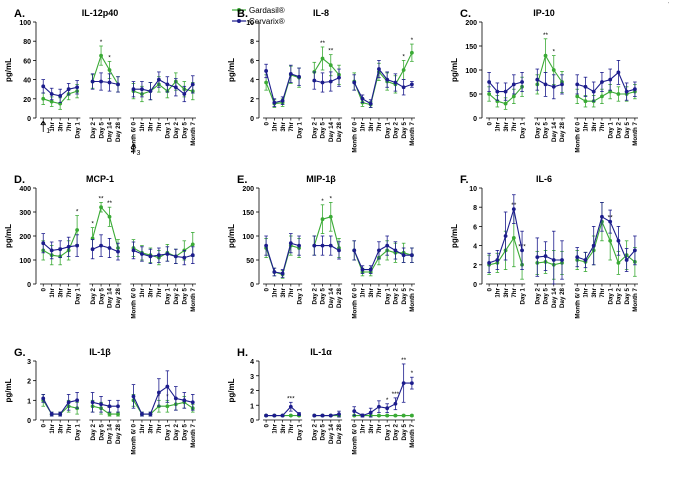 This screenshot has width=677, height=490. Describe the element at coordinates (25, 213) in the screenshot. I see `y-tick-label: 300` at that location.